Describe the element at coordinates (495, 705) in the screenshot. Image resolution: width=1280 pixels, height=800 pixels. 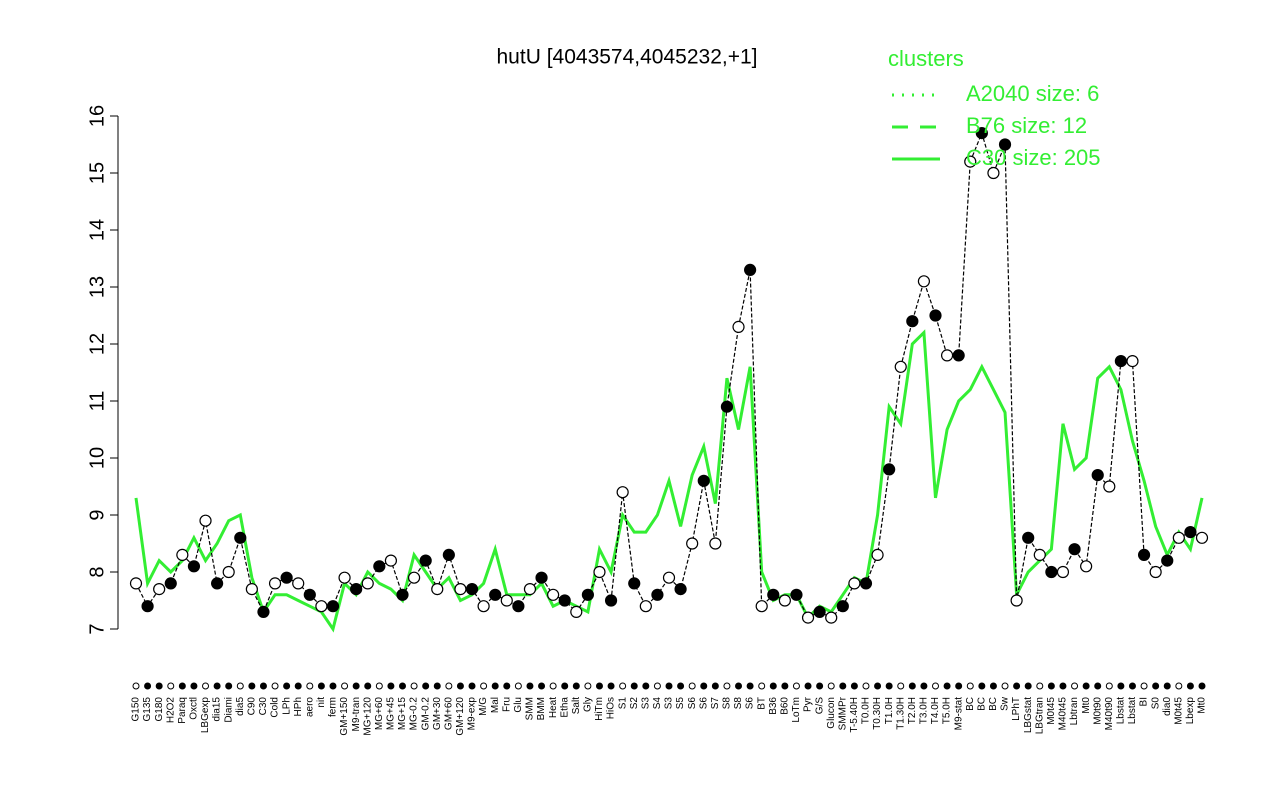
I see `x-tick-label: Mal` at that location.